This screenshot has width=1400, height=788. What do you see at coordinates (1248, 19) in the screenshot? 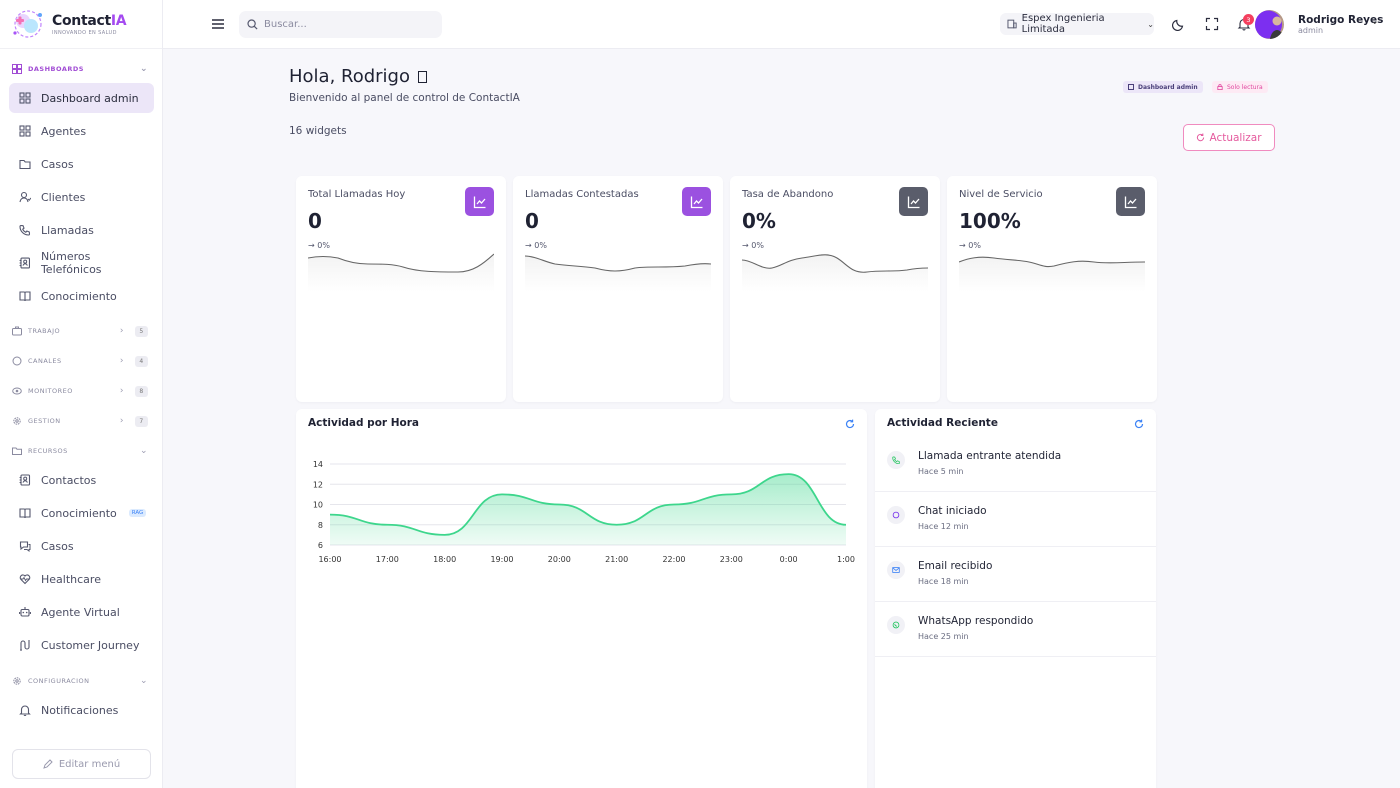
I see `notification-badge: 3` at bounding box center [1248, 19].